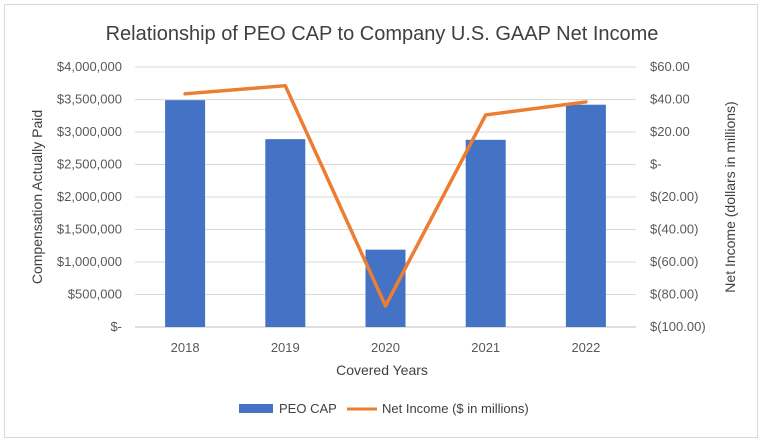 The width and height of the screenshot is (764, 444). What do you see at coordinates (285, 347) in the screenshot?
I see `x-tick-label: 2019` at bounding box center [285, 347].